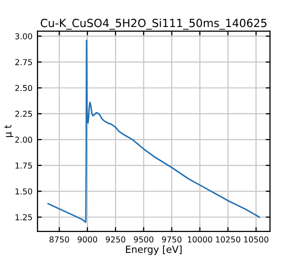 This screenshot has height=260, width=300. I want to click on x-tick-label: 9000, so click(88, 239).